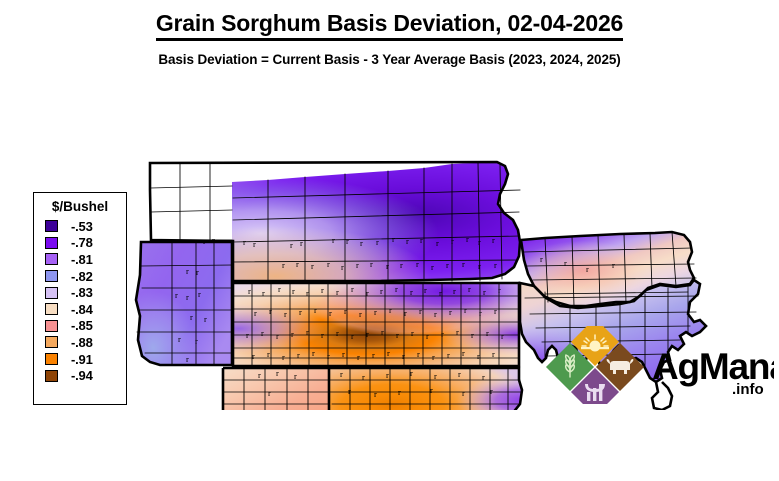  I want to click on legend-row: -.78, so click(80, 243).